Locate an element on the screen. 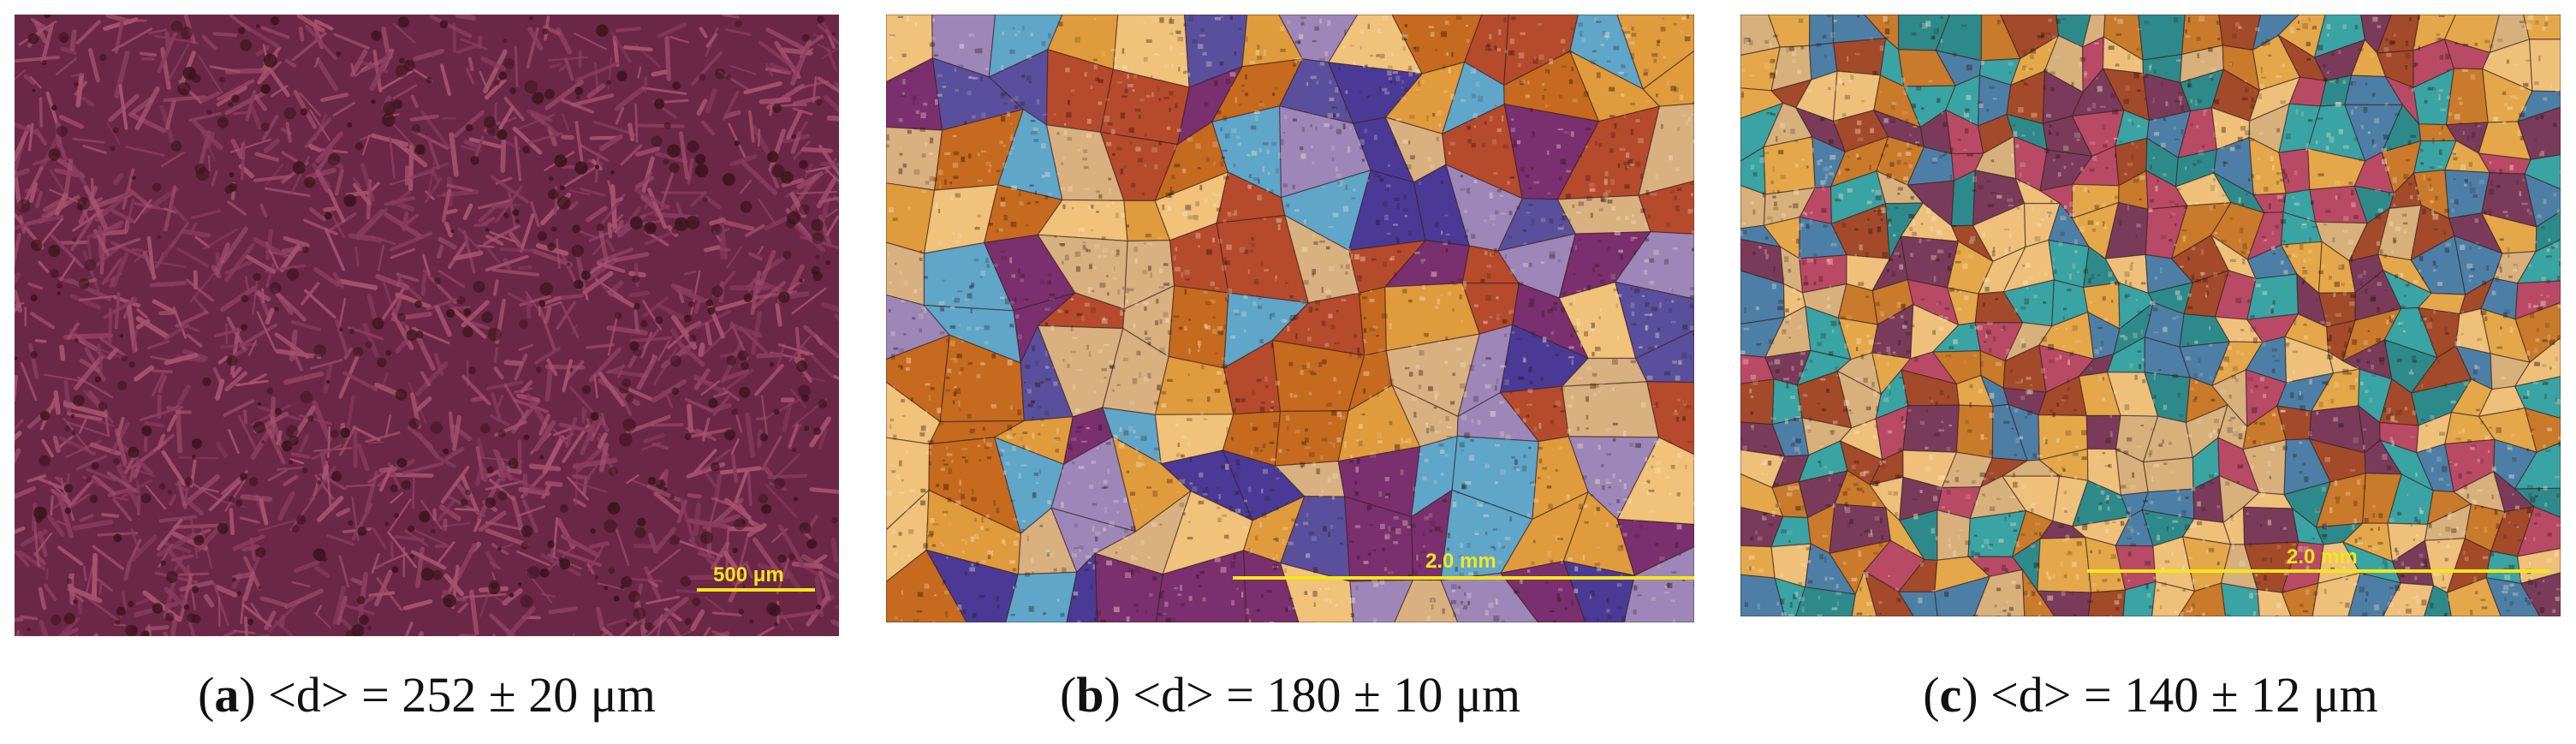  caption-b-letter: b is located at coordinates (1090, 695).